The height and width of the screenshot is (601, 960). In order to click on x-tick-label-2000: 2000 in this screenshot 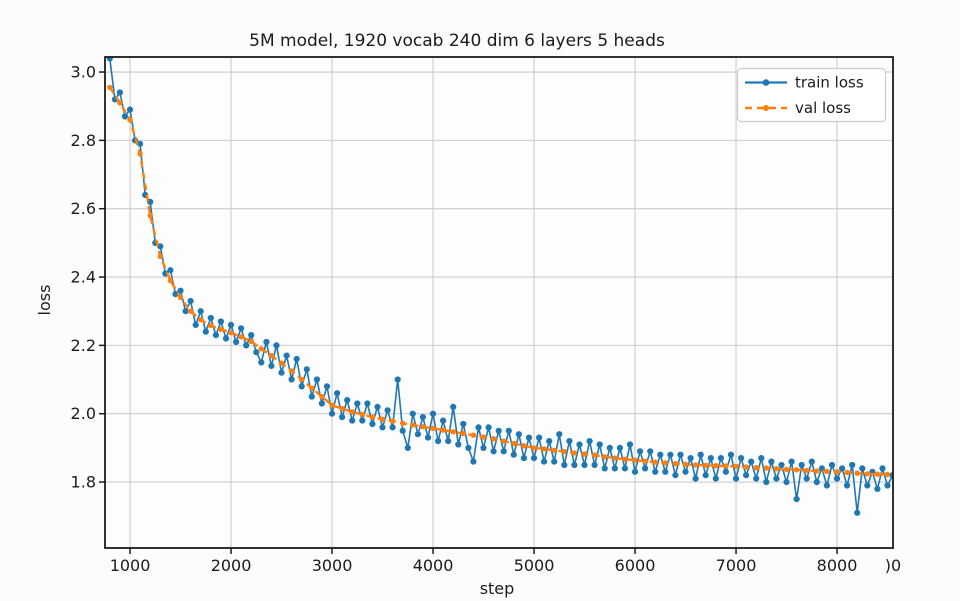, I will do `click(231, 565)`.